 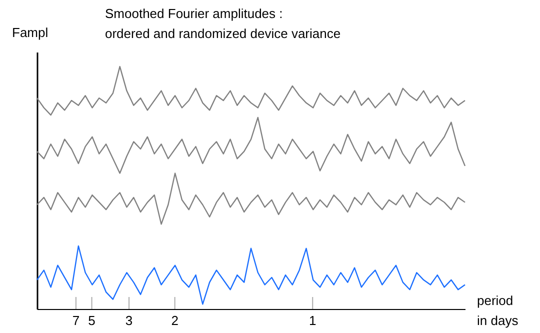 I want to click on y-axis-title: Fampl, so click(x=30, y=32).